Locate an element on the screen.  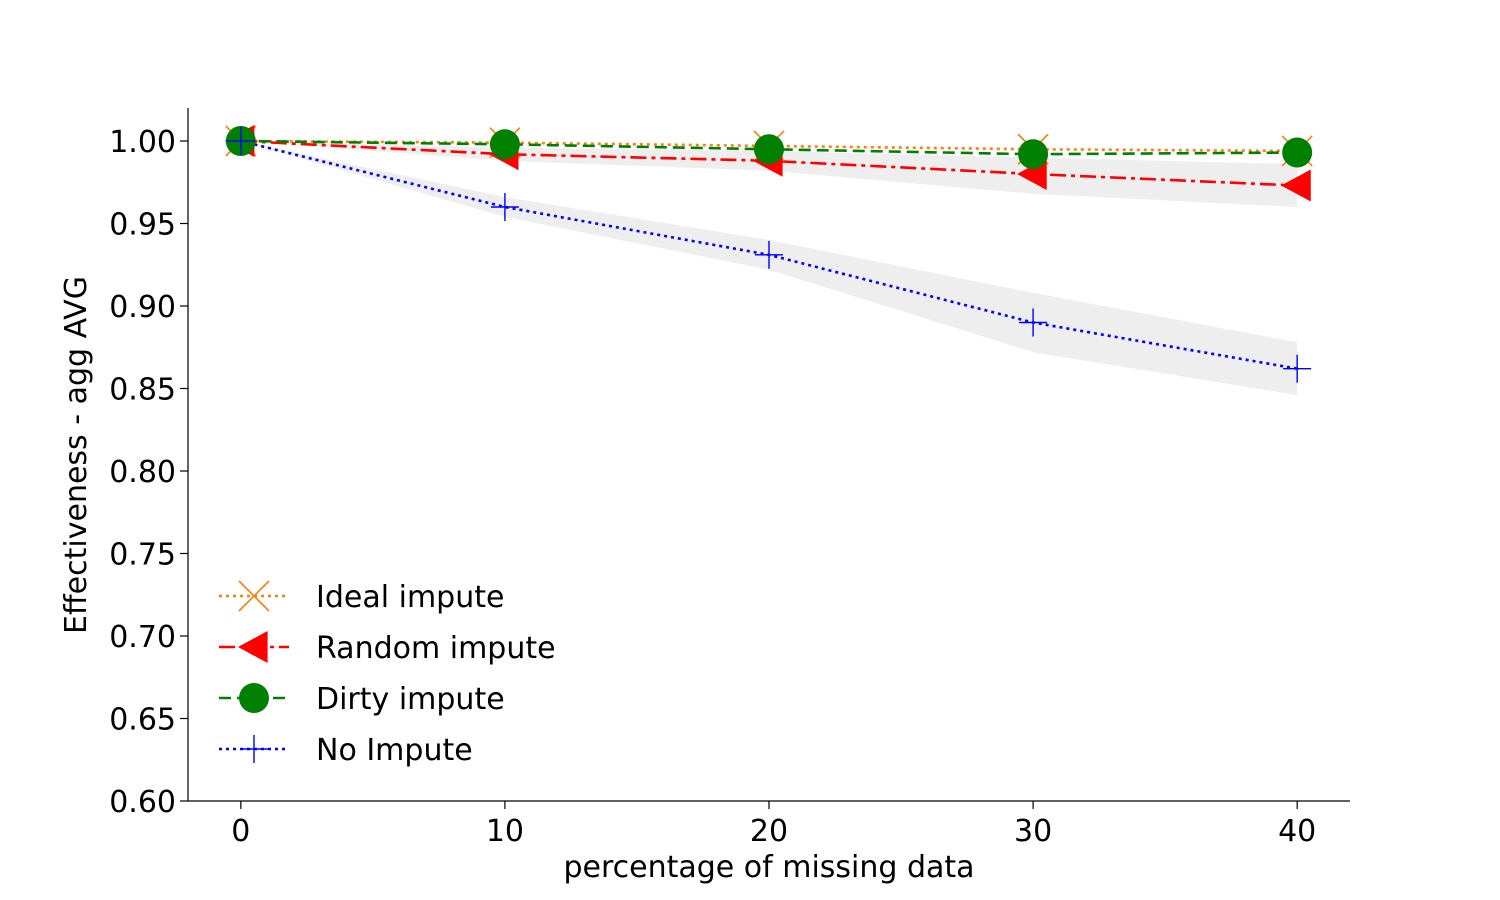
x-axis-title: percentage of missing data is located at coordinates (768, 867).